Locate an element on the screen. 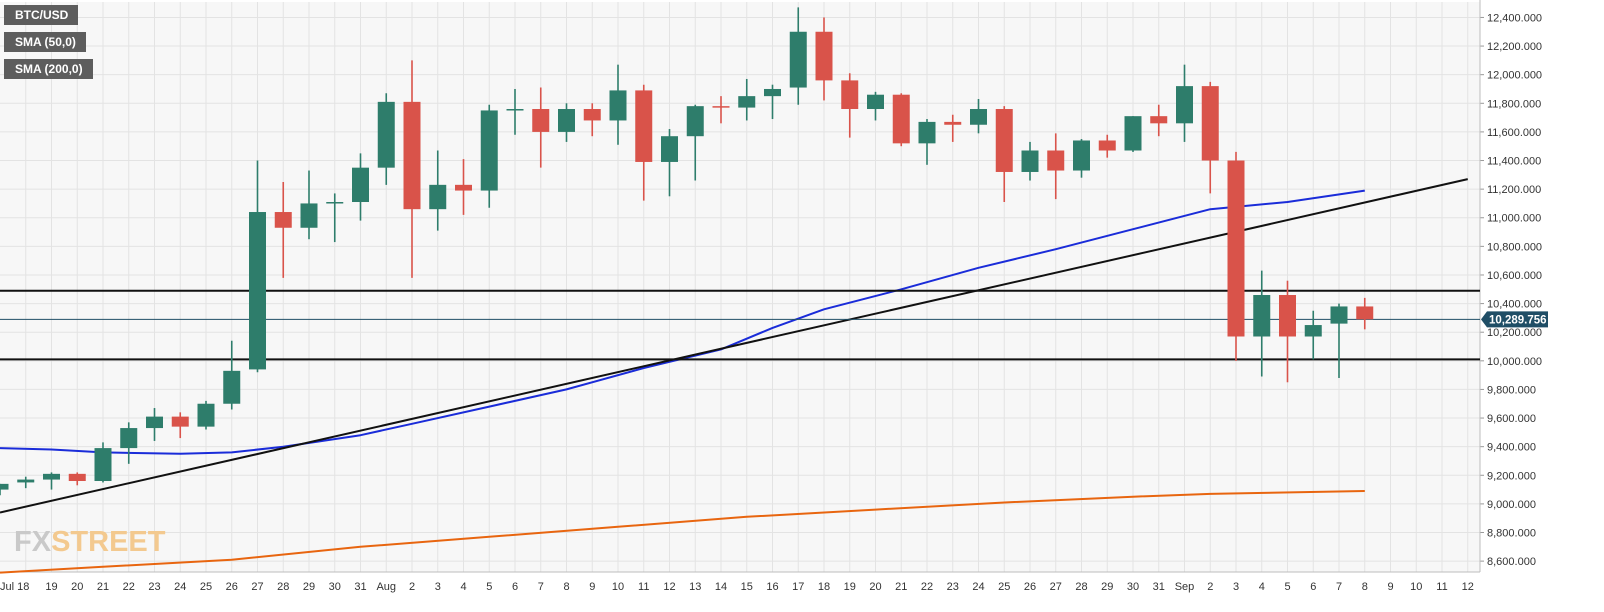 The image size is (1604, 612). watermark-logo: FXSTREET is located at coordinates (90, 542).